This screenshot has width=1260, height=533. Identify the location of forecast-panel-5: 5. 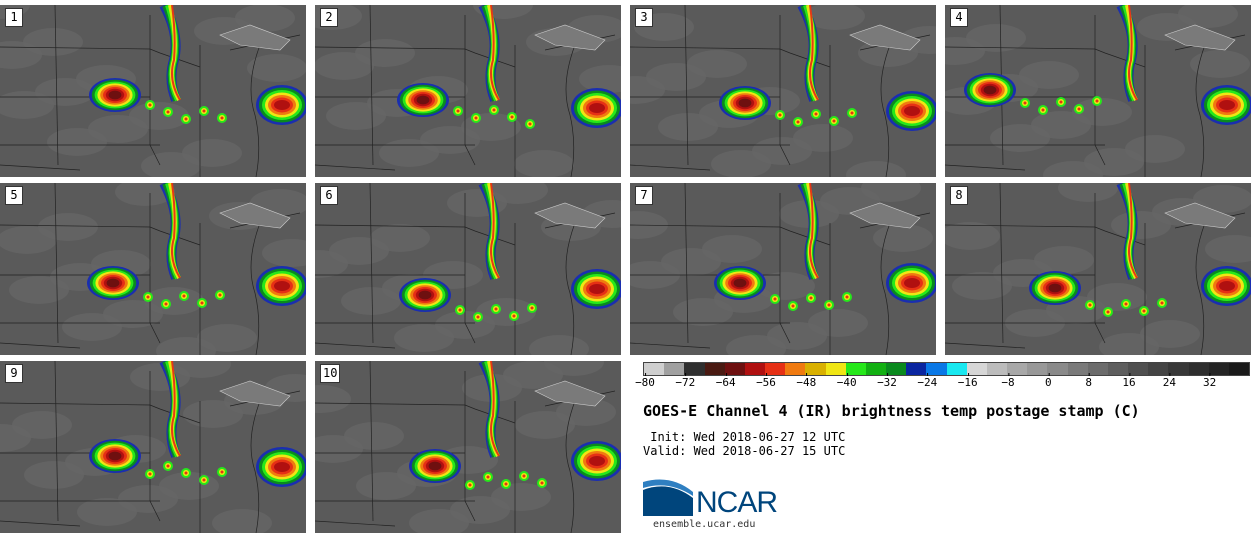
(153, 269).